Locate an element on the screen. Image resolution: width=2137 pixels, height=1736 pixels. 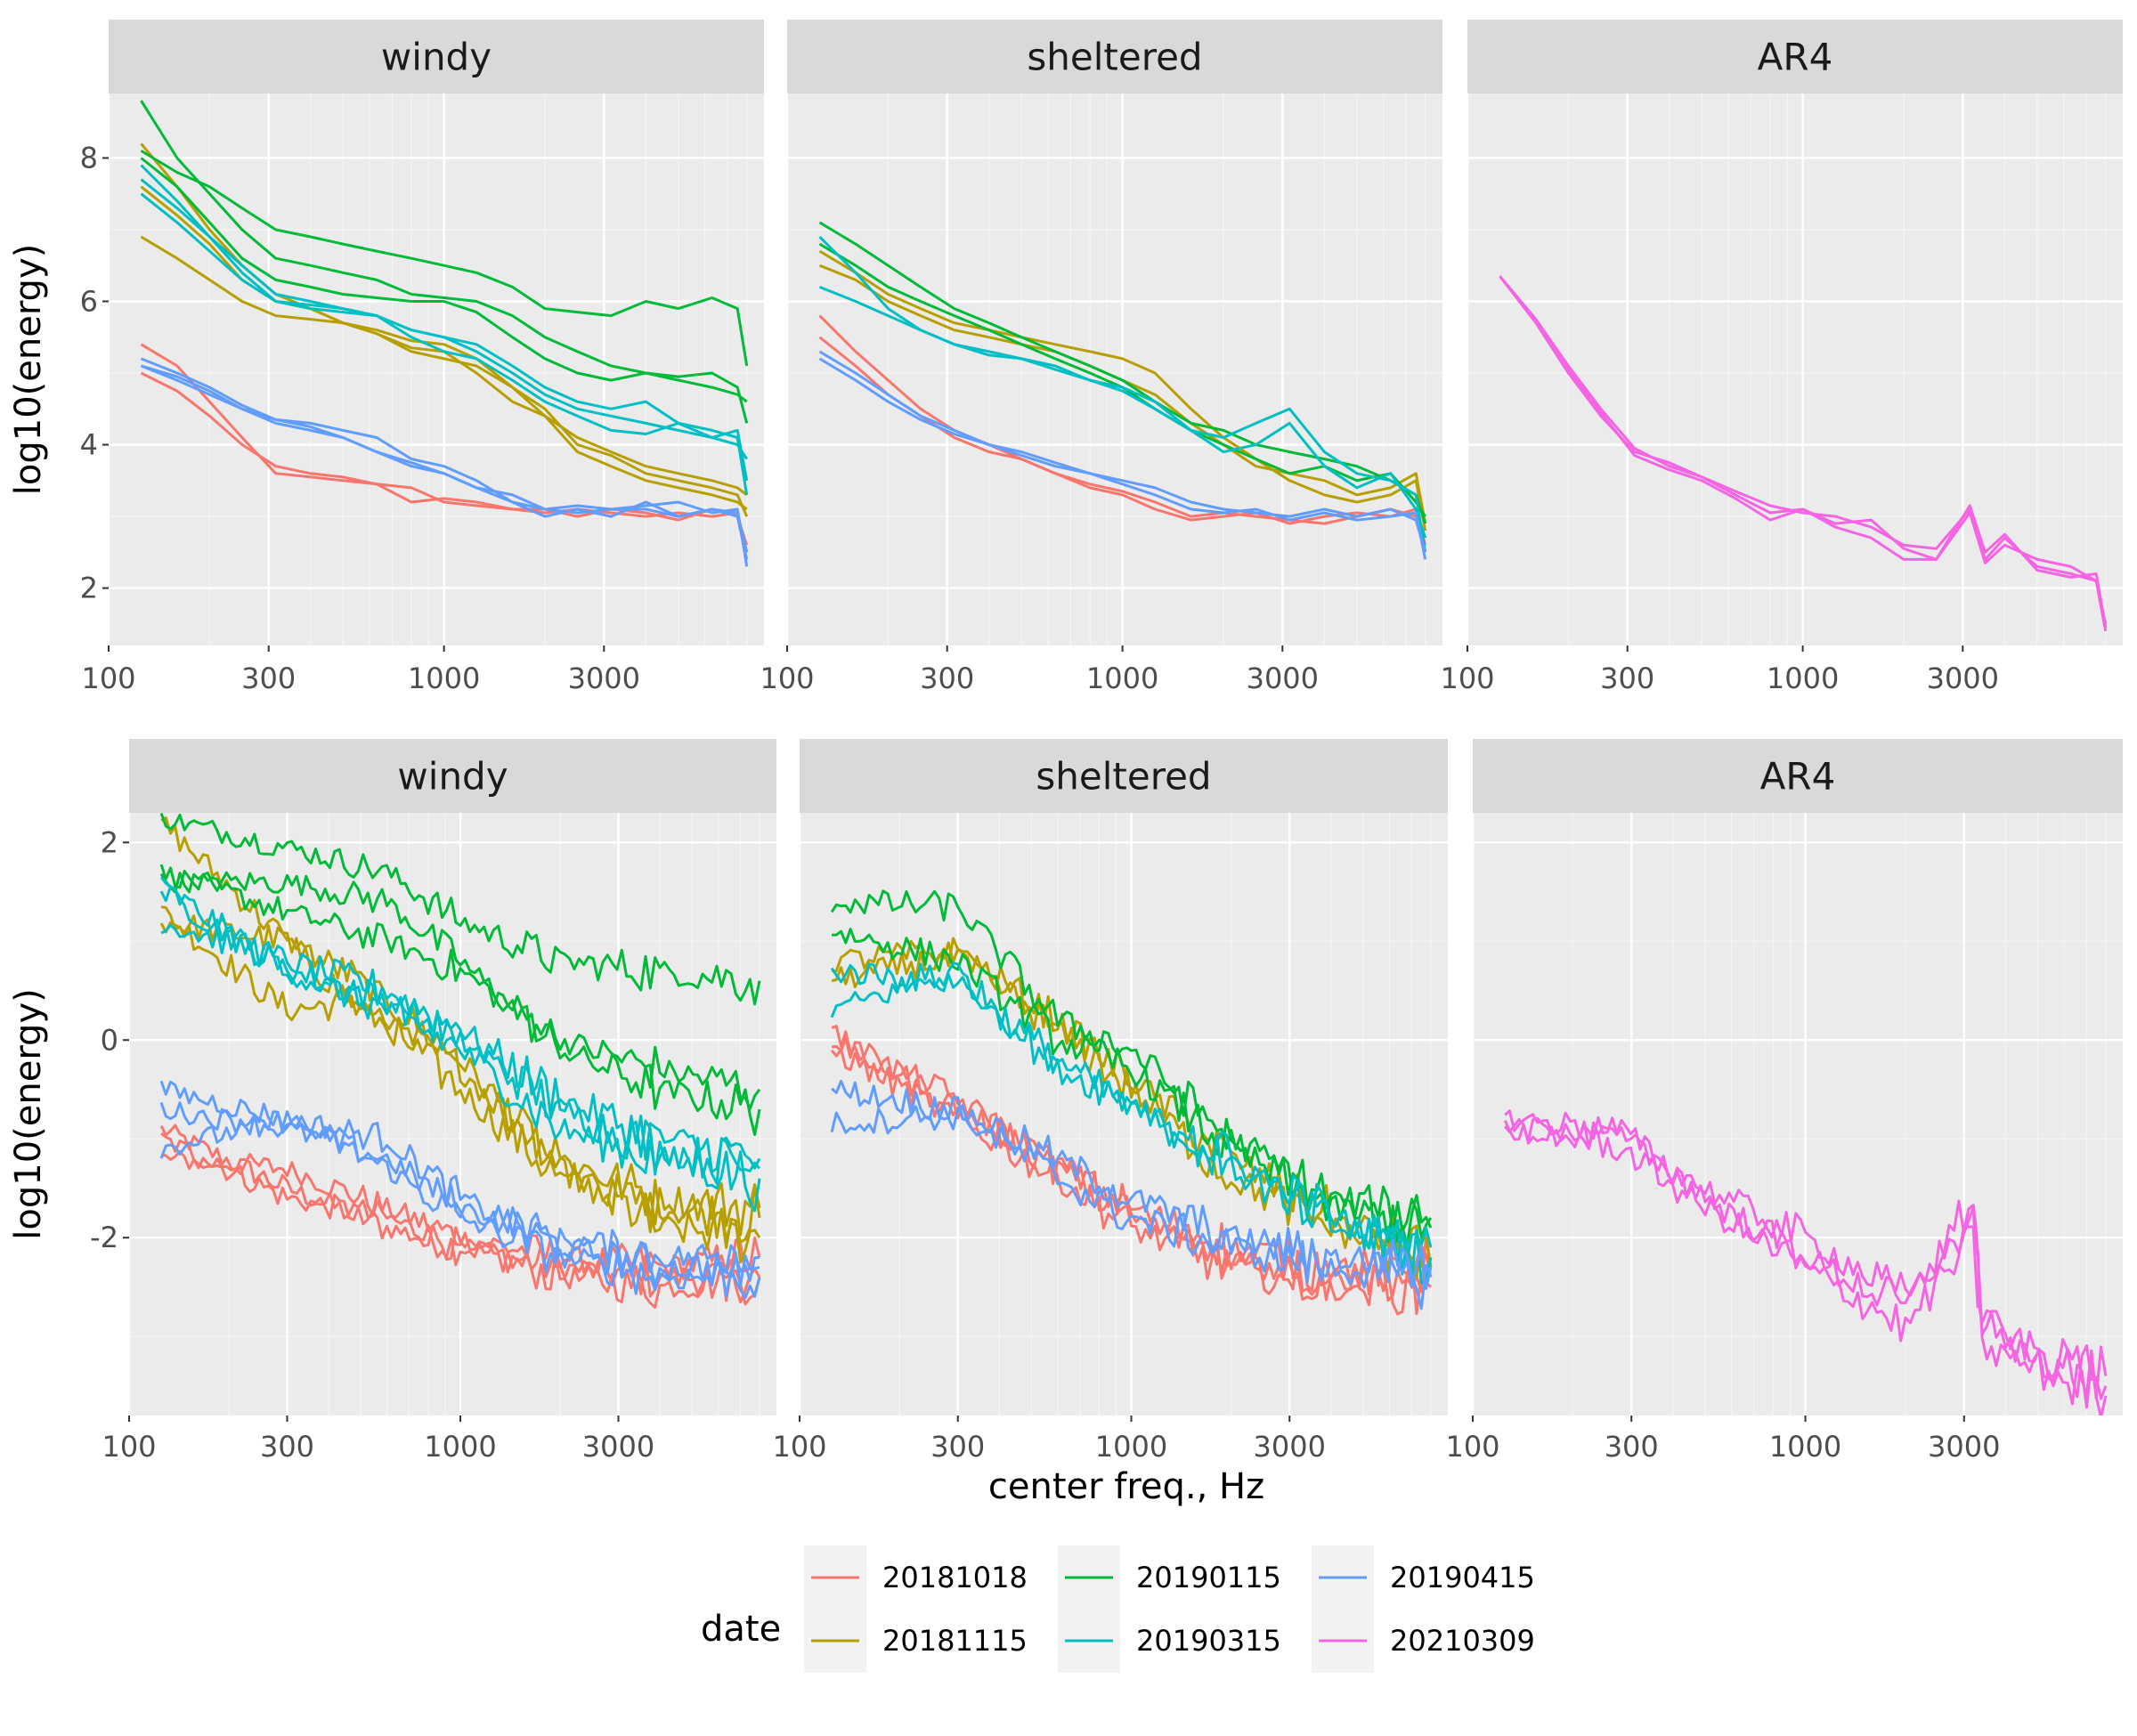
legend-label: 20181115 is located at coordinates (955, 1641).